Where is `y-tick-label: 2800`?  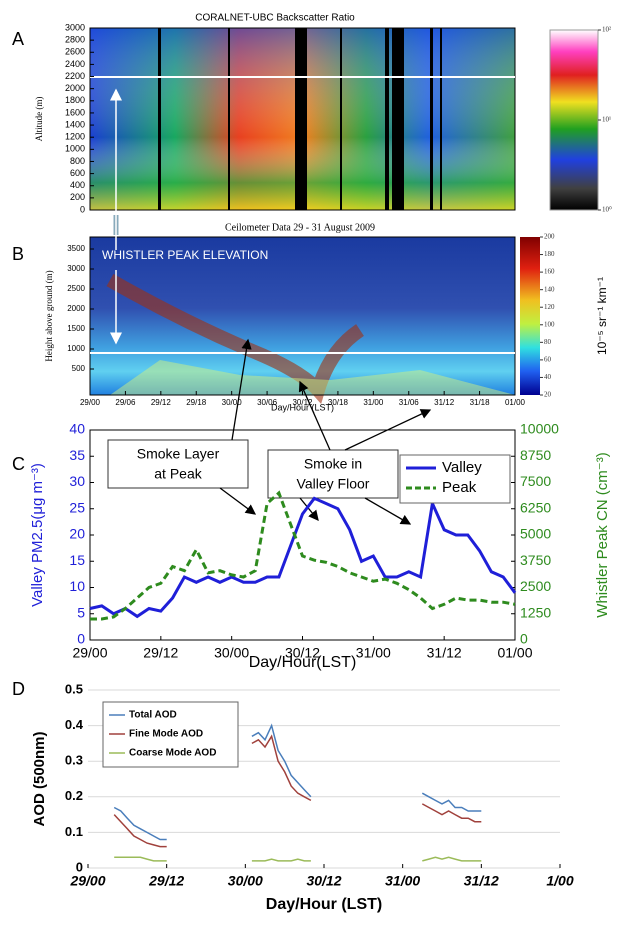
y-tick-label: 2800 is located at coordinates (75, 40).